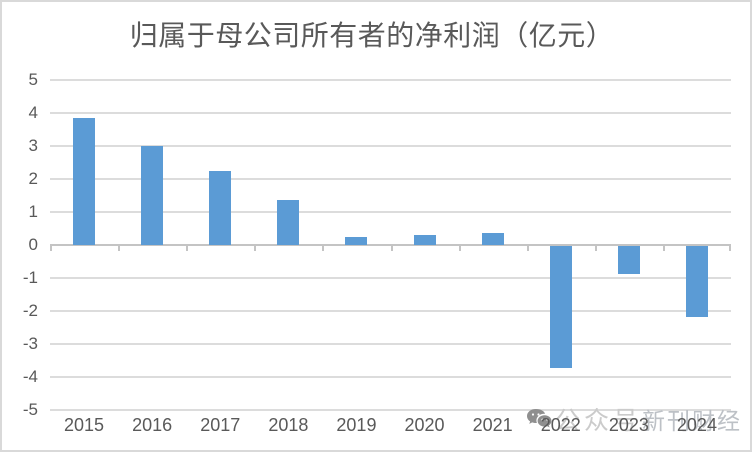  Describe the element at coordinates (288, 222) in the screenshot. I see `bar-2018` at that location.